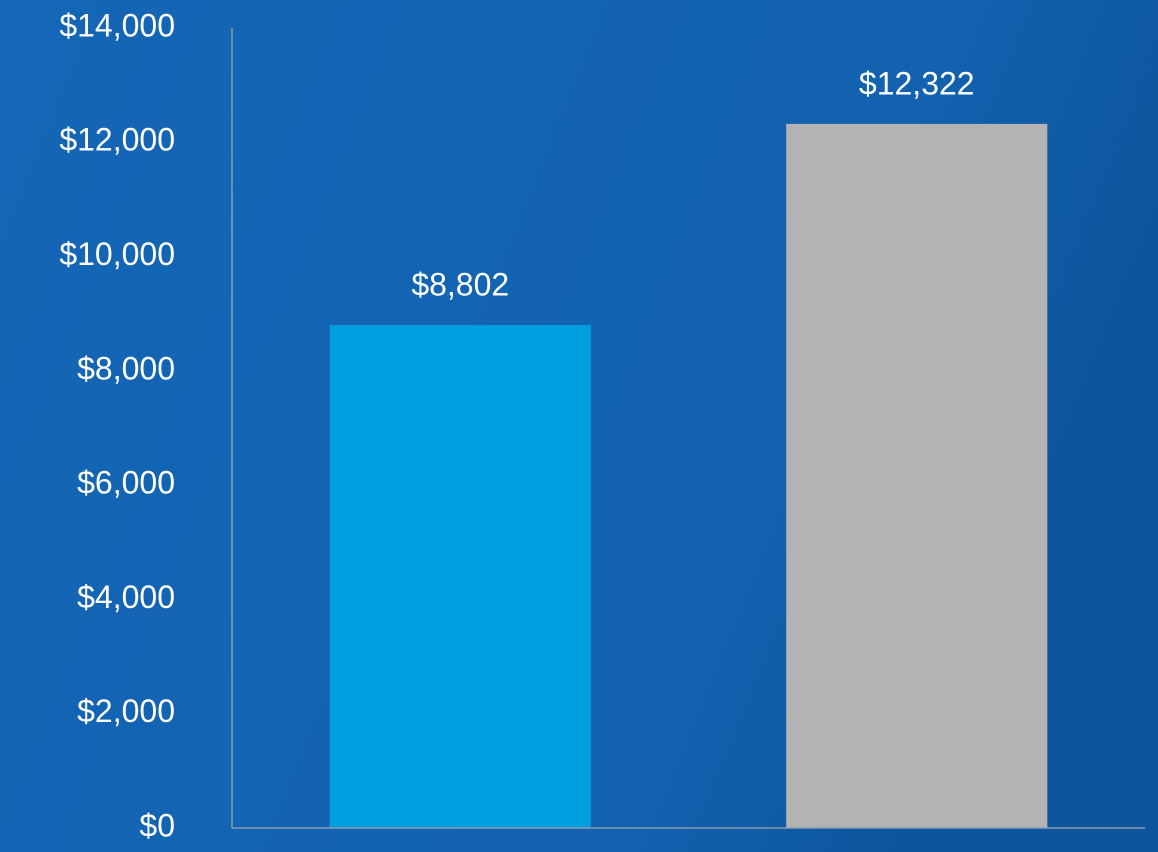 The width and height of the screenshot is (1158, 852). Describe the element at coordinates (117, 140) in the screenshot. I see `y-tick-label: $12,000` at that location.